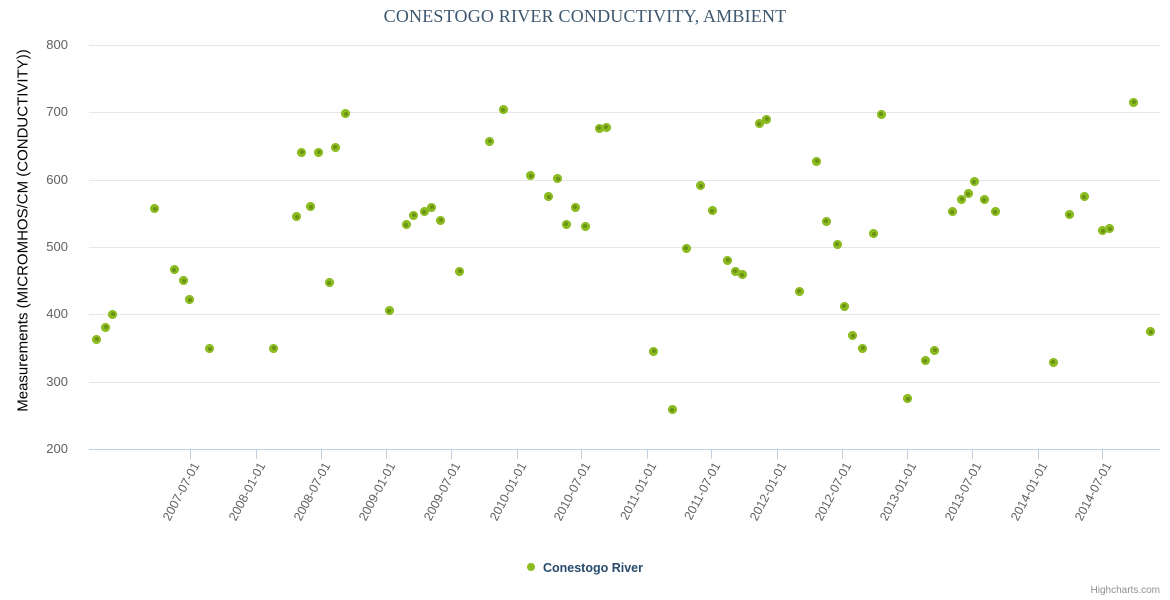  Describe the element at coordinates (57, 179) in the screenshot. I see `y-axis-tick-label: 600` at that location.